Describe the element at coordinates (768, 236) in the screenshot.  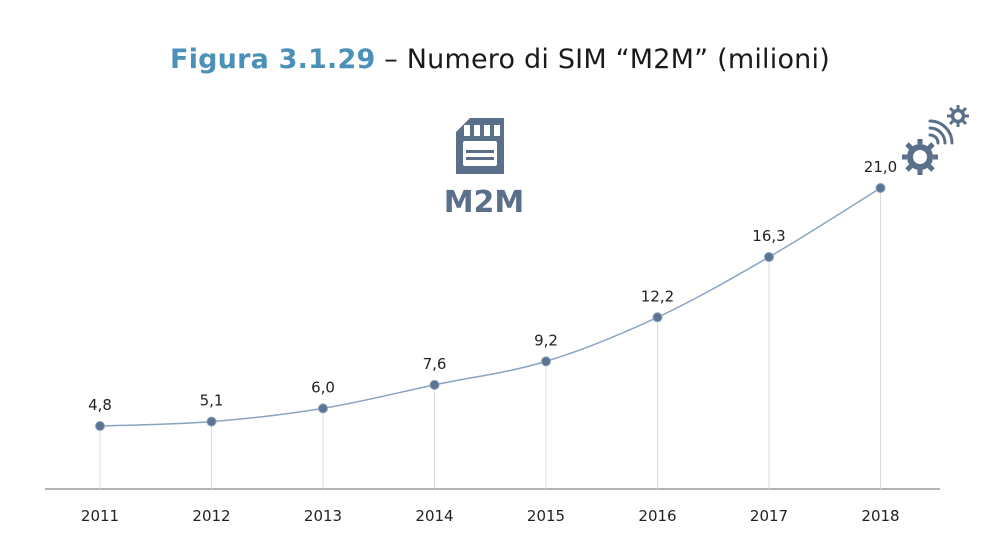
I see `data-label-2017: 16,3` at that location.